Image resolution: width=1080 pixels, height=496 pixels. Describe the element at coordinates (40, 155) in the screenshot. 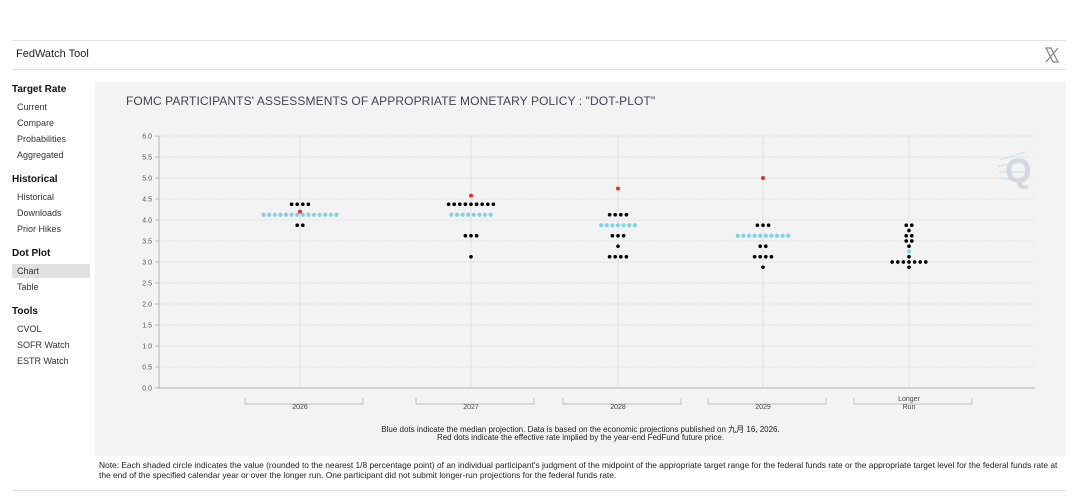

I see `sidebar-item-aggregated: Aggregated` at that location.